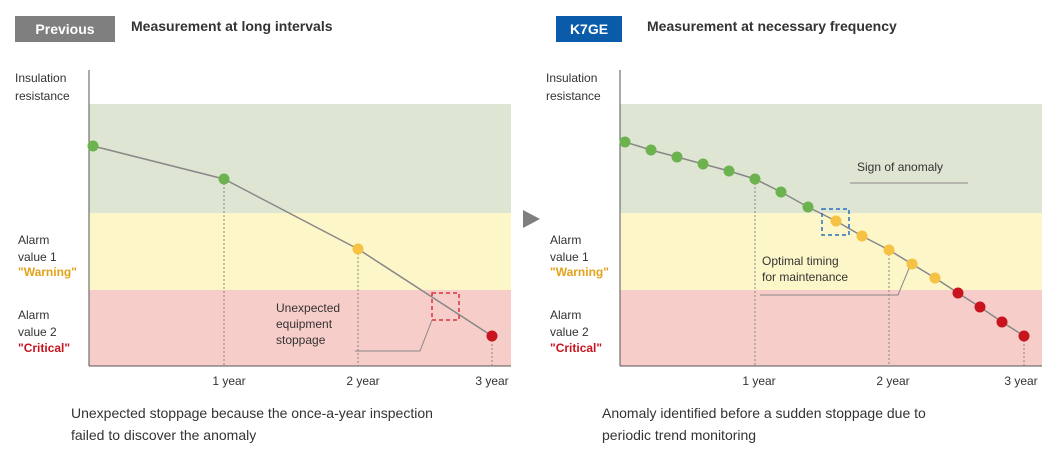 The height and width of the screenshot is (455, 1060). Describe the element at coordinates (531, 219) in the screenshot. I see `transition-arrow-icon` at that location.